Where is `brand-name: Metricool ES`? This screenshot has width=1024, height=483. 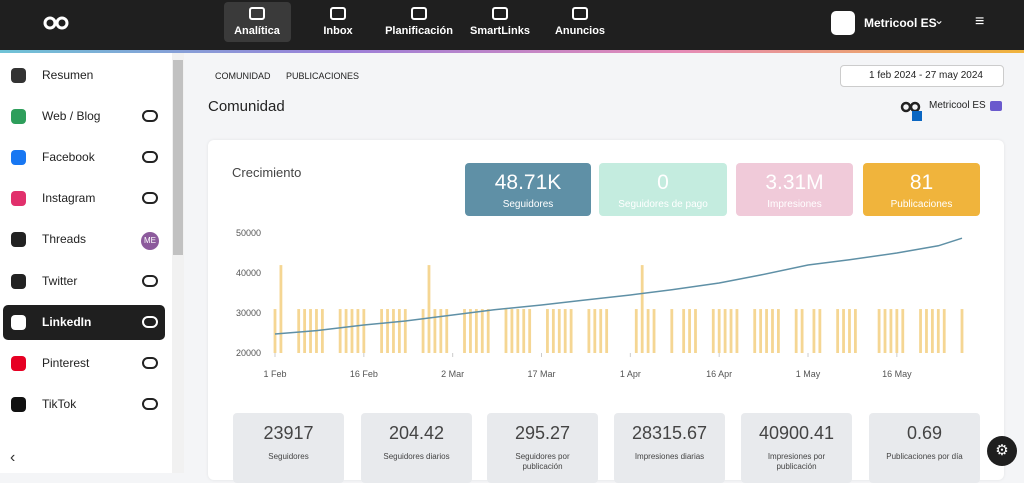
brand-name: Metricool ES is located at coordinates (957, 105).